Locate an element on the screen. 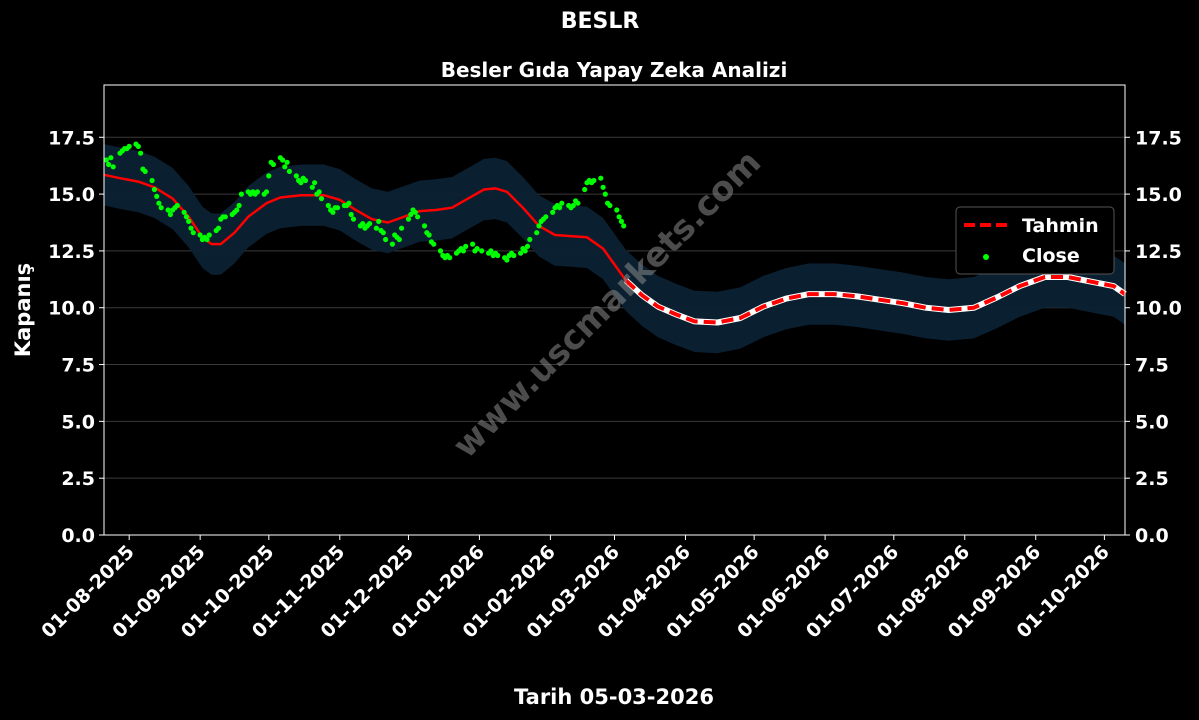 The height and width of the screenshot is (720, 1199). y-tick-label-right: 10.0 is located at coordinates (1158, 309).